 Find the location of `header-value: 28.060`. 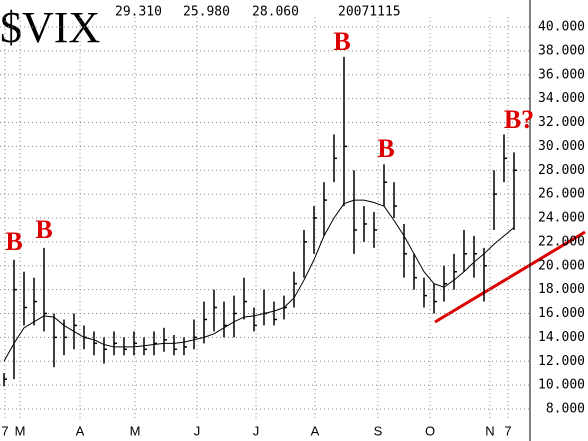

header-value: 28.060 is located at coordinates (275, 12).